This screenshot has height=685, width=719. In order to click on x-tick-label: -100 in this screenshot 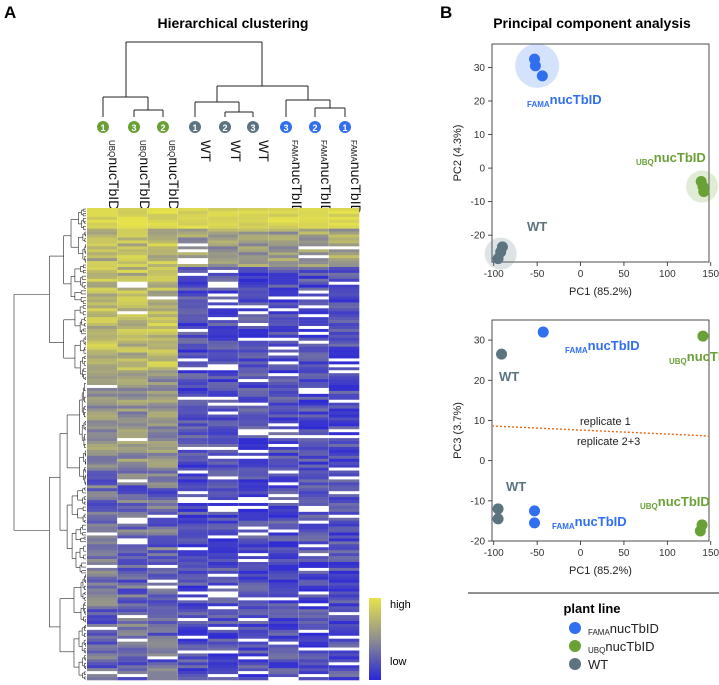, I will do `click(494, 274)`.